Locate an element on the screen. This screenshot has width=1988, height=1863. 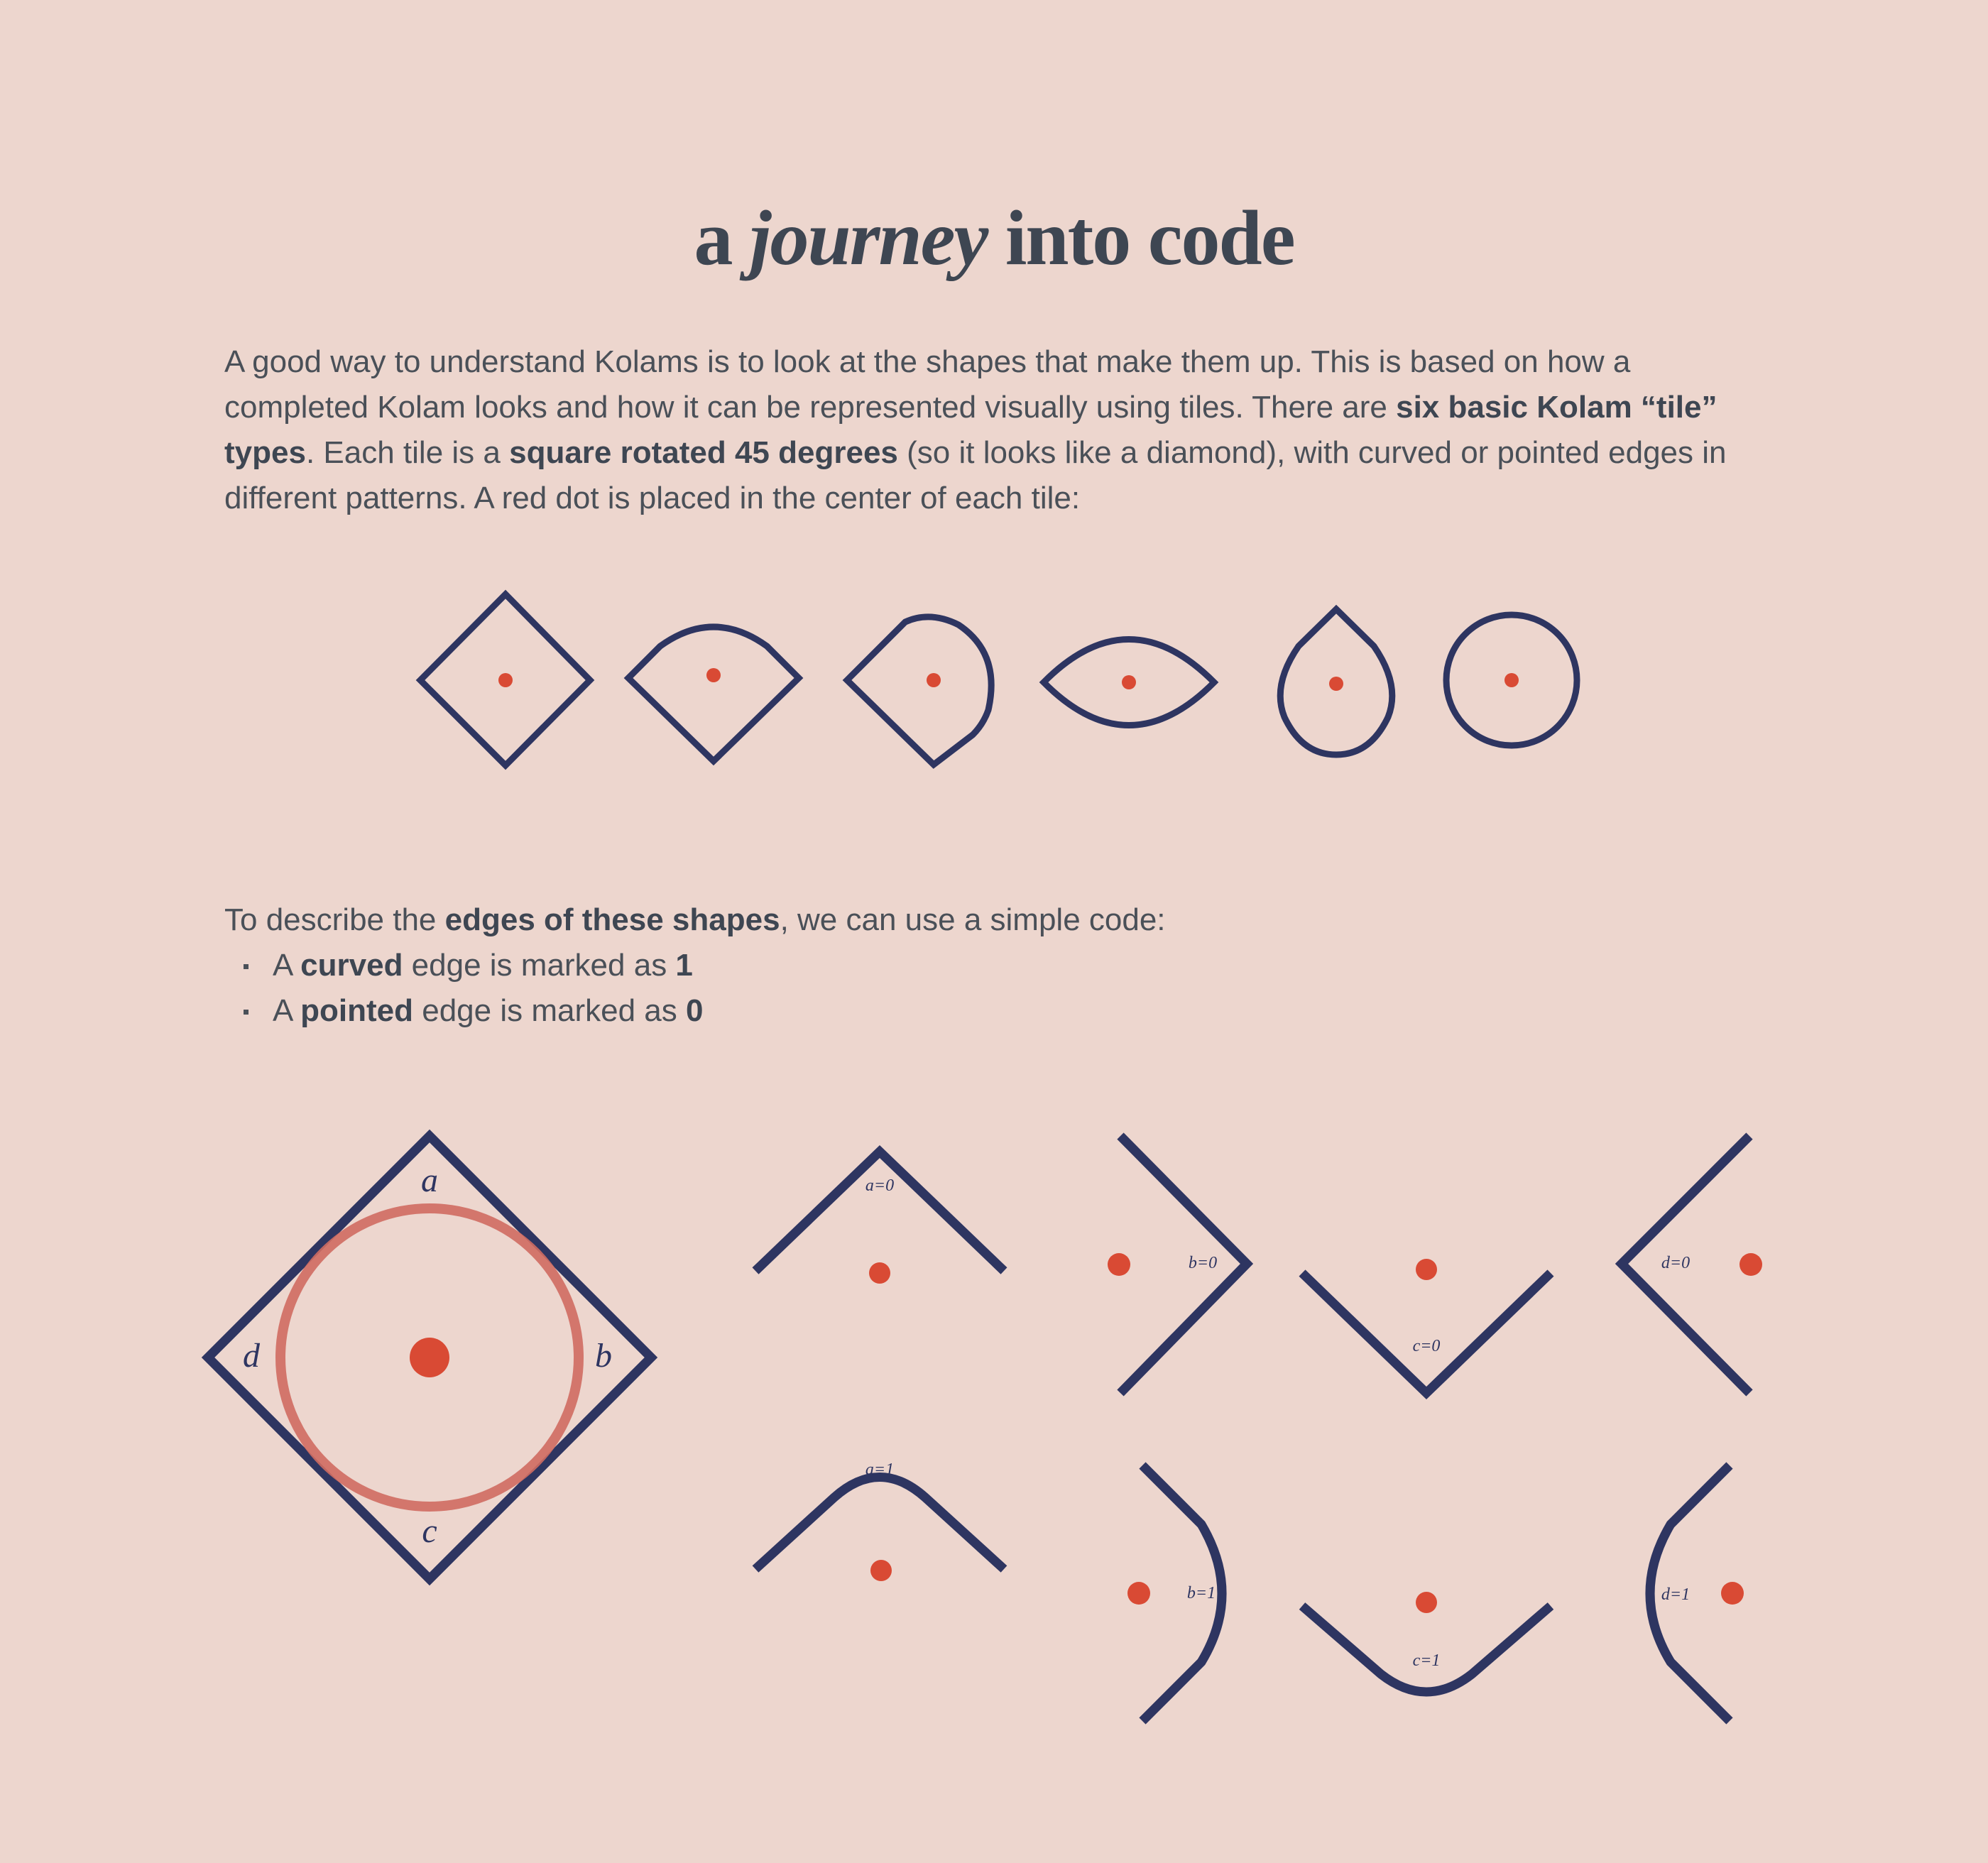
labeled-tile: a b c d is located at coordinates (429, 1357).